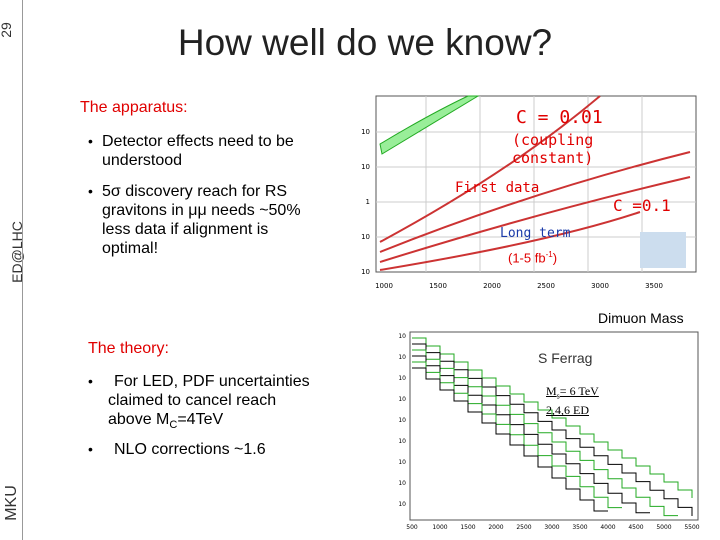 This screenshot has height=540, width=720. Describe the element at coordinates (635, 527) in the screenshot. I see `x-tick-label: 4500` at that location.